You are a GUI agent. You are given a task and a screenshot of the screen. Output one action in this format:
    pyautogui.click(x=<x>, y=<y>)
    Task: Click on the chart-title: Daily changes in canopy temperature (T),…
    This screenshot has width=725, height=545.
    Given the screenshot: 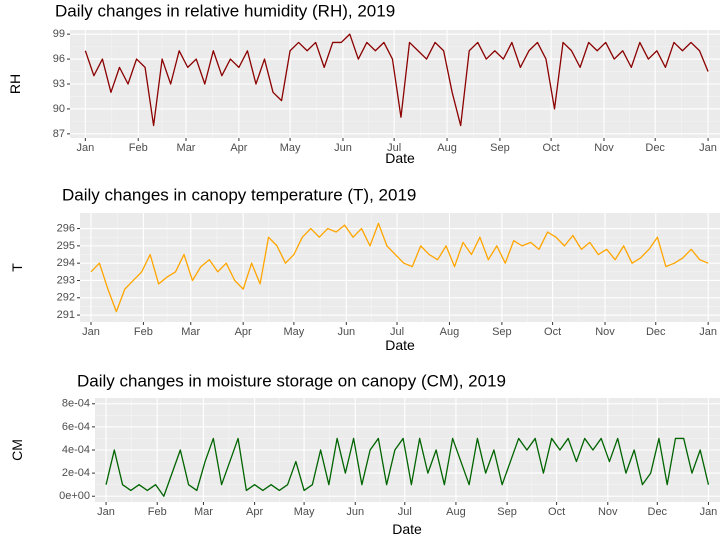 What is the action you would take?
    pyautogui.click(x=239, y=194)
    